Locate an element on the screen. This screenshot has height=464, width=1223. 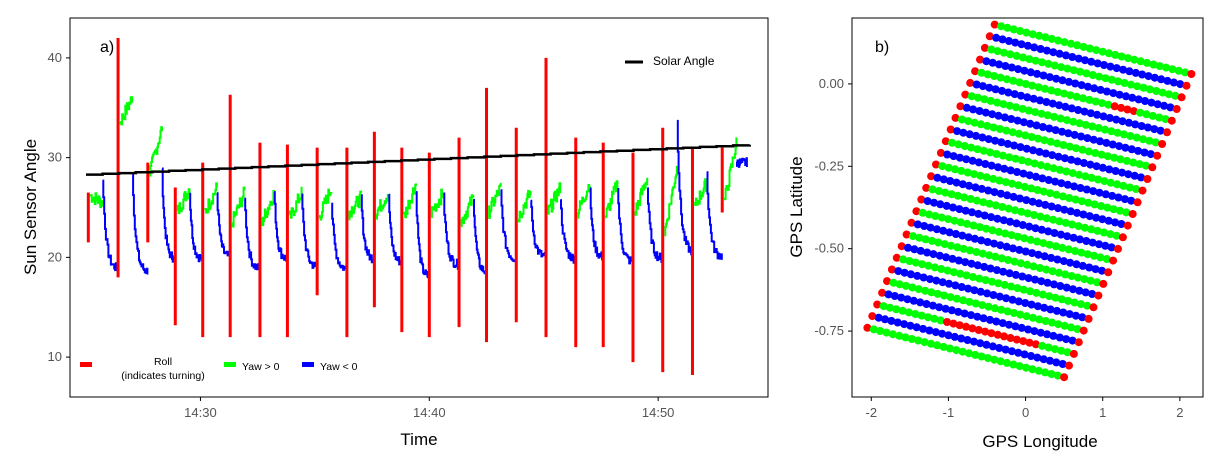
yaw-positive-line is located at coordinates (183, 201).